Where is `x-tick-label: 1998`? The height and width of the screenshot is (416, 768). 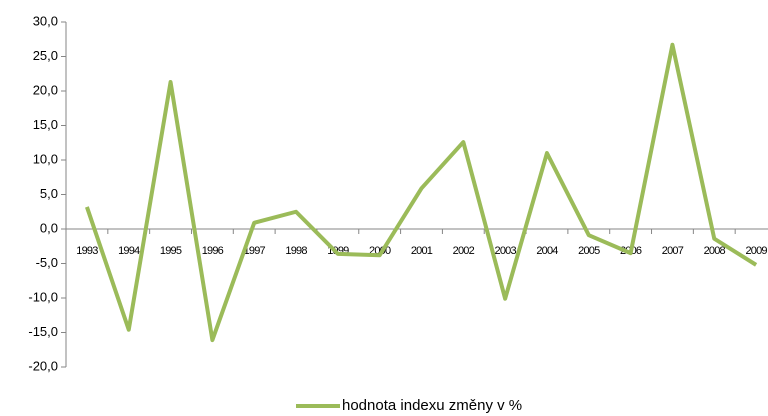
x-tick-label: 1998 is located at coordinates (296, 251).